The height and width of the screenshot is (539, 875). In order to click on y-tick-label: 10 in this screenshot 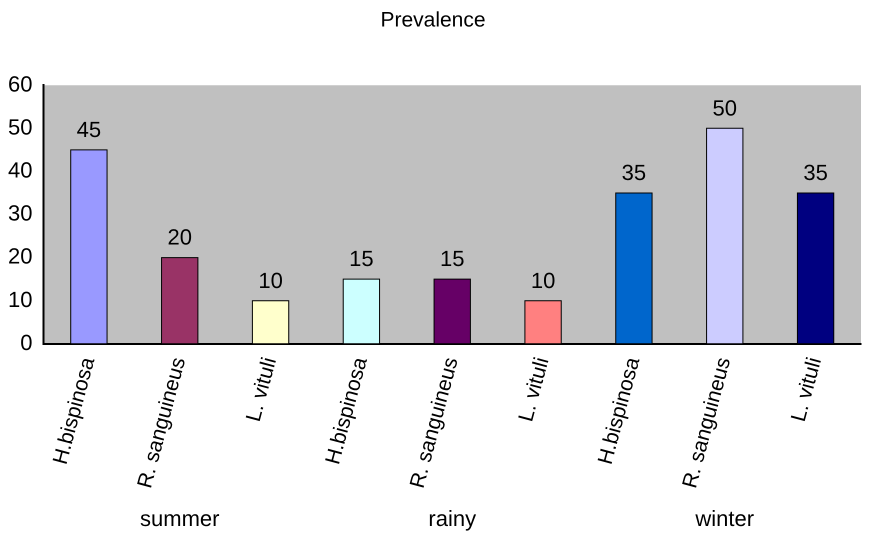, I will do `click(20, 299)`.